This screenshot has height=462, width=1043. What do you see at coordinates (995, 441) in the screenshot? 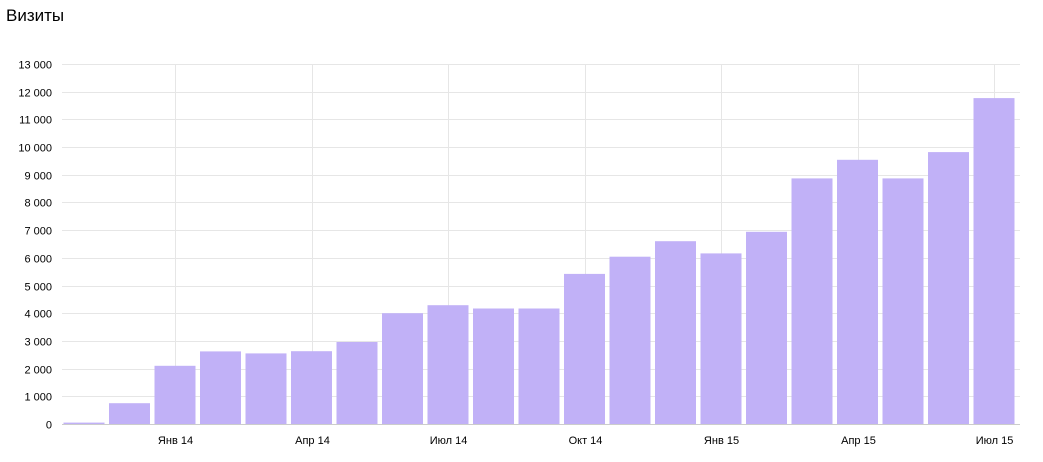
I see `x-tick-label: Июл 15` at bounding box center [995, 441].